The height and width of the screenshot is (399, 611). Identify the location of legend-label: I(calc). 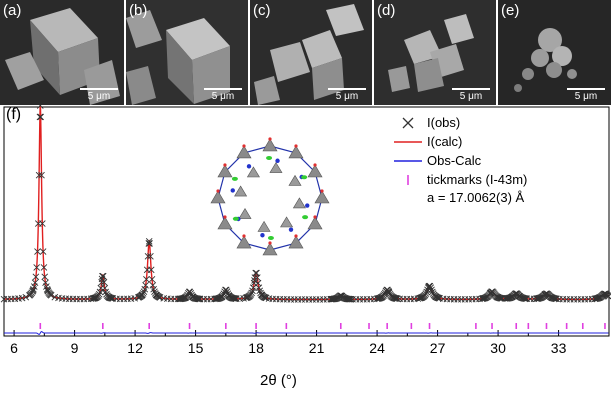
(445, 141).